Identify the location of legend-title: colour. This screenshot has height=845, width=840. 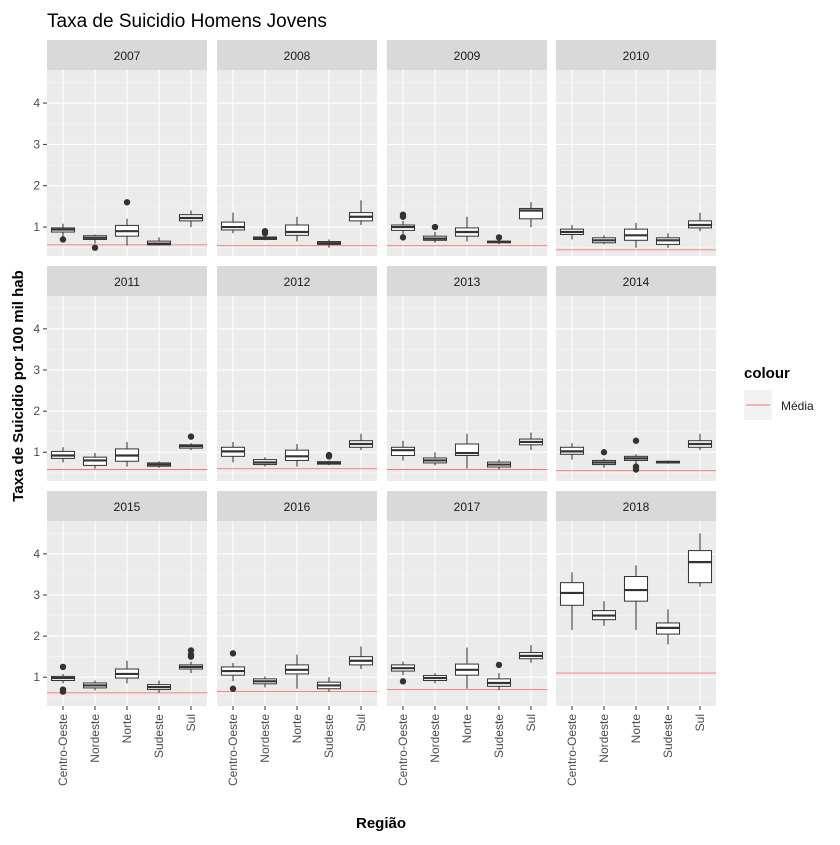
(767, 373).